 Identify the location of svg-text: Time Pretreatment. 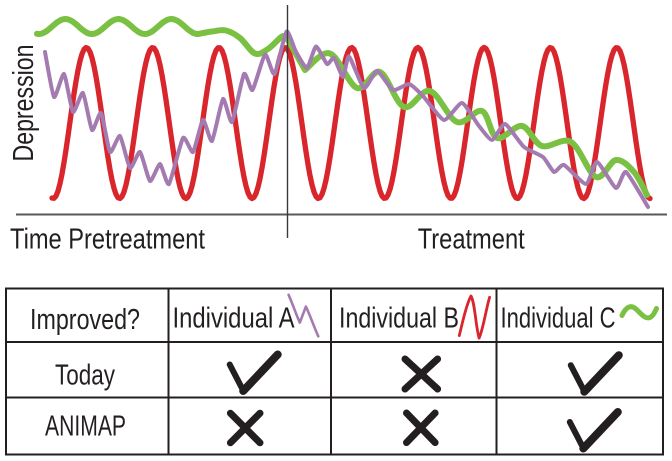
(107, 240).